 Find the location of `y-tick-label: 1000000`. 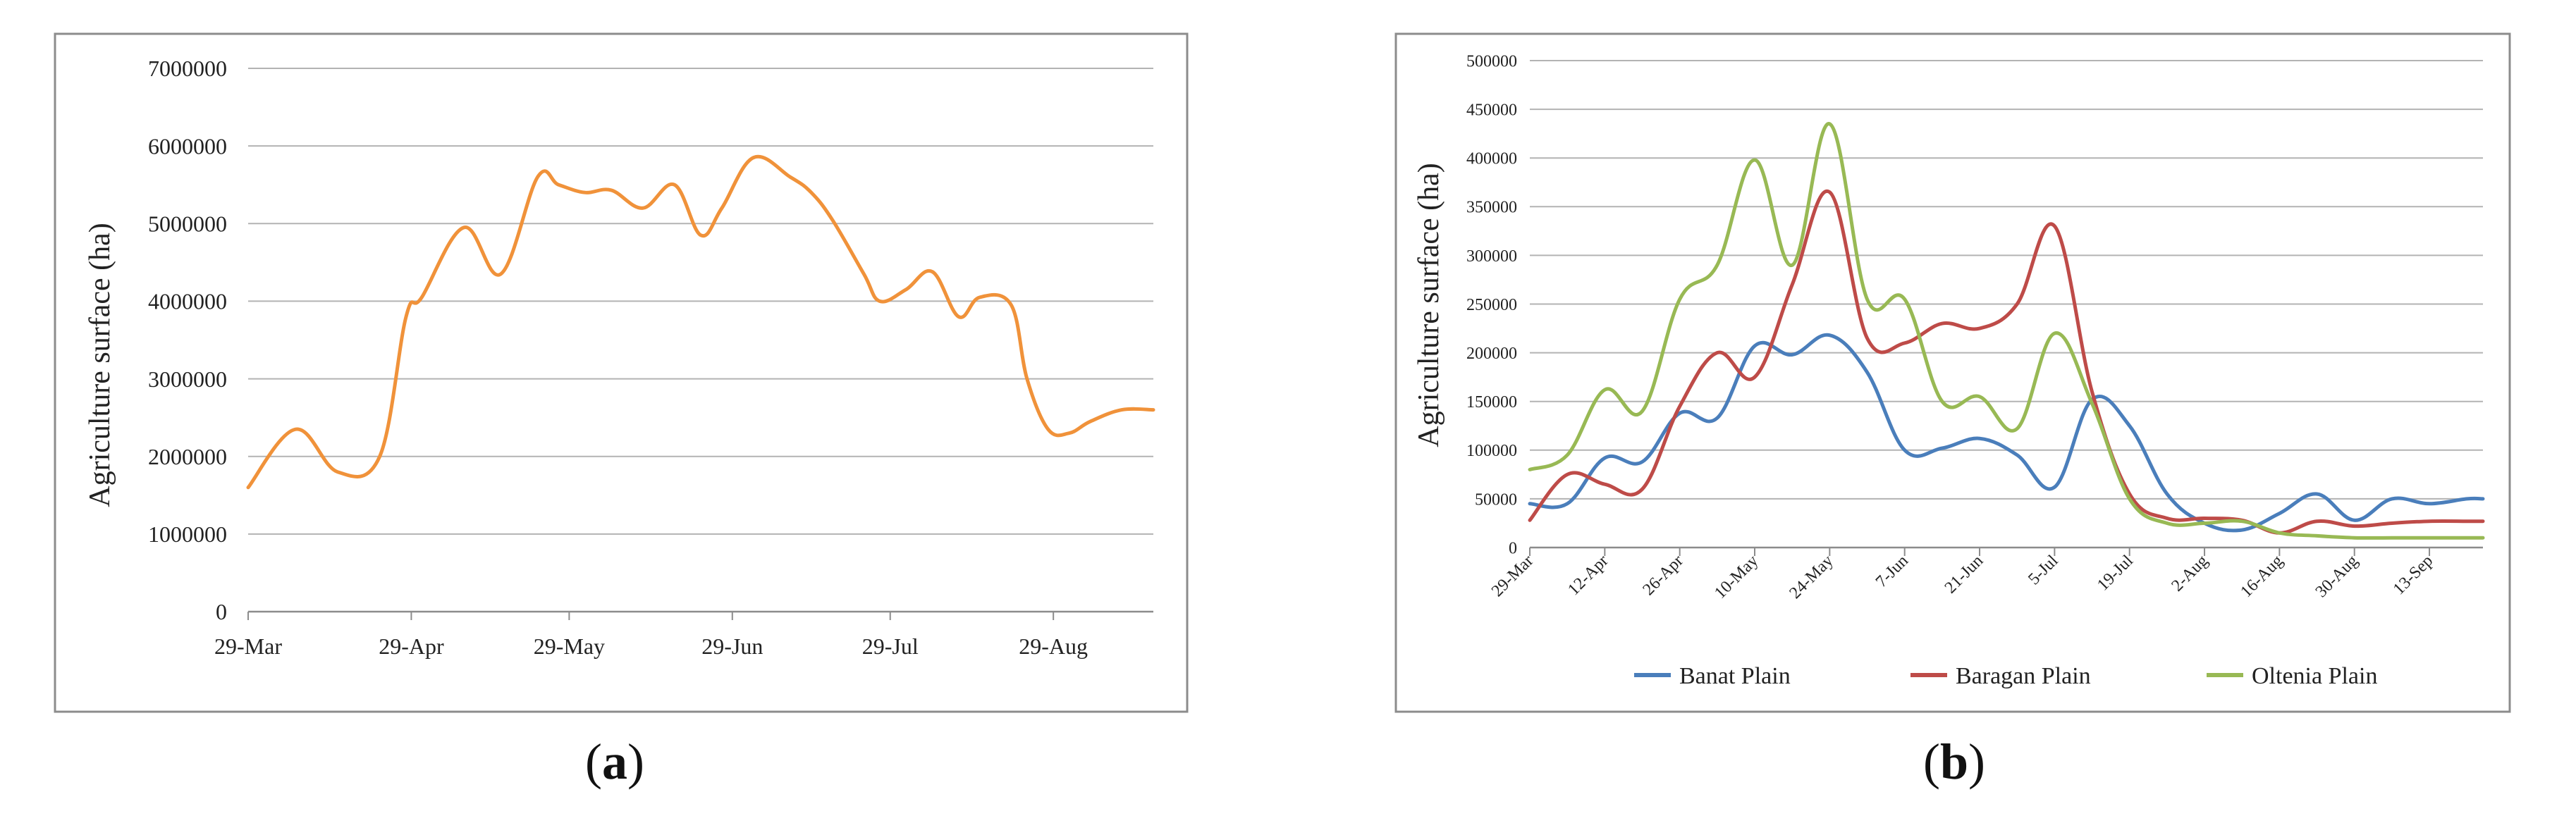

y-tick-label: 1000000 is located at coordinates (187, 534).